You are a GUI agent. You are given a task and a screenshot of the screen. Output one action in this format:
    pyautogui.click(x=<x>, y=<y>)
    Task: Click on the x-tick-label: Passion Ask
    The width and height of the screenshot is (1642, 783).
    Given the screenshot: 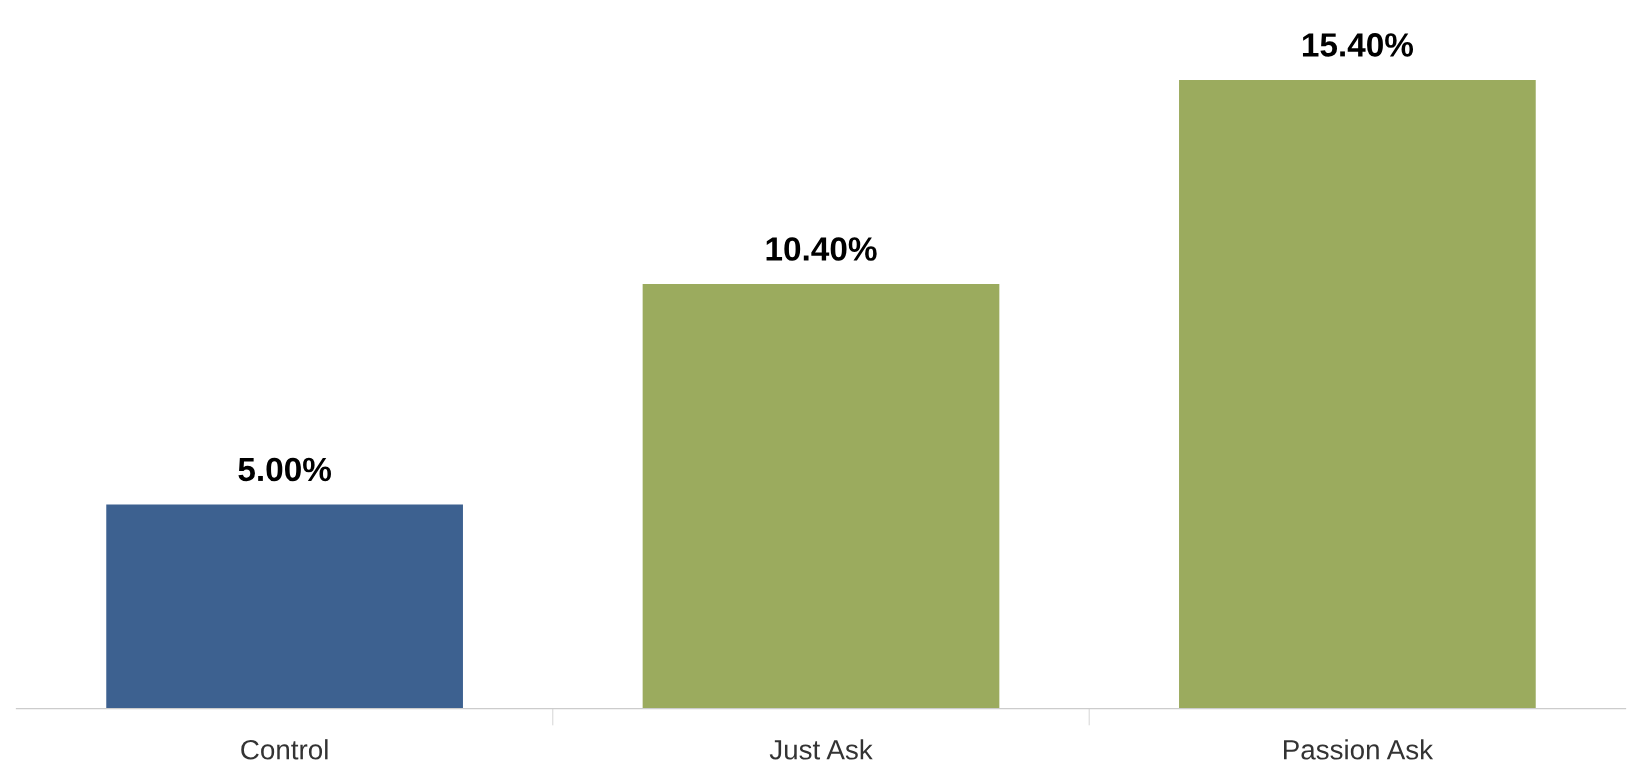 What is the action you would take?
    pyautogui.click(x=1359, y=749)
    